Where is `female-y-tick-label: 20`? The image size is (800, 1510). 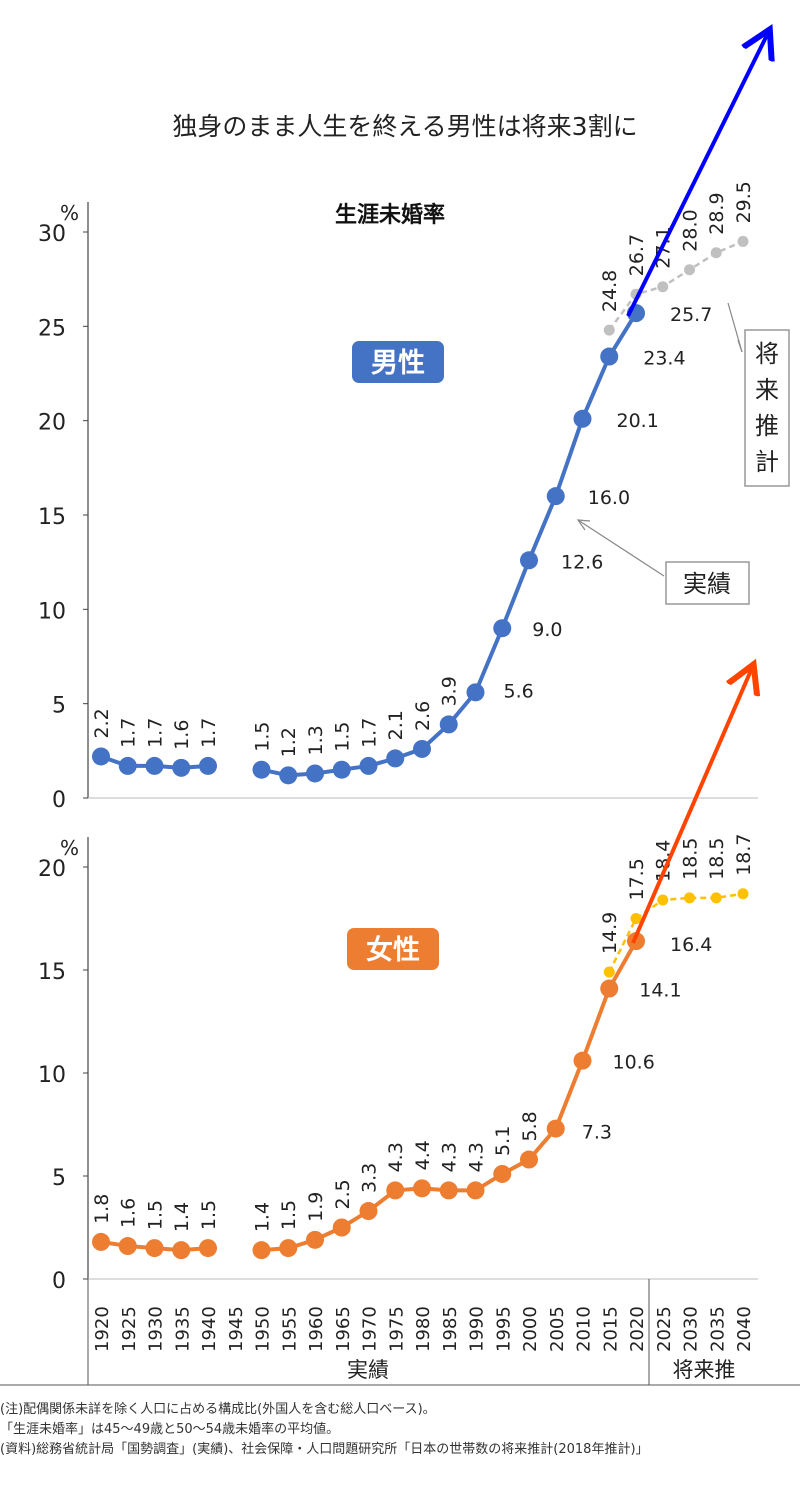 female-y-tick-label: 20 is located at coordinates (52, 869).